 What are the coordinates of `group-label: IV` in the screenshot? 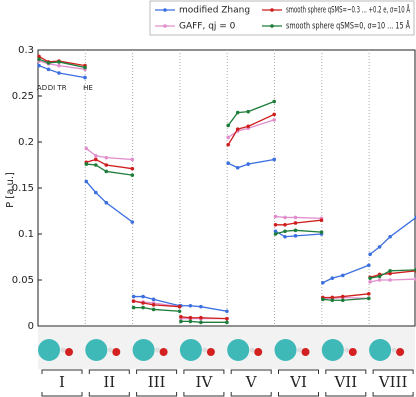 It's located at (205, 382).